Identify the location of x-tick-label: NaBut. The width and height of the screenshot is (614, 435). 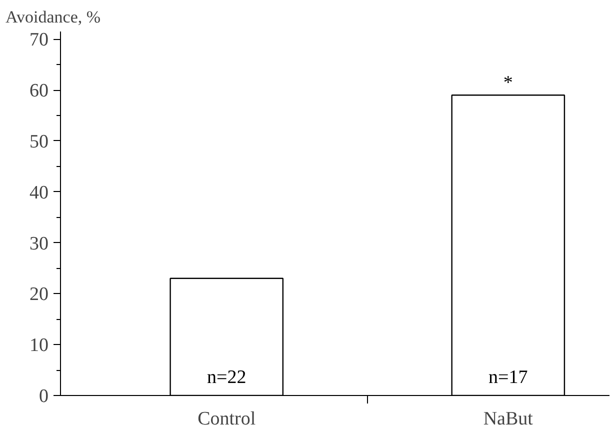
(508, 419).